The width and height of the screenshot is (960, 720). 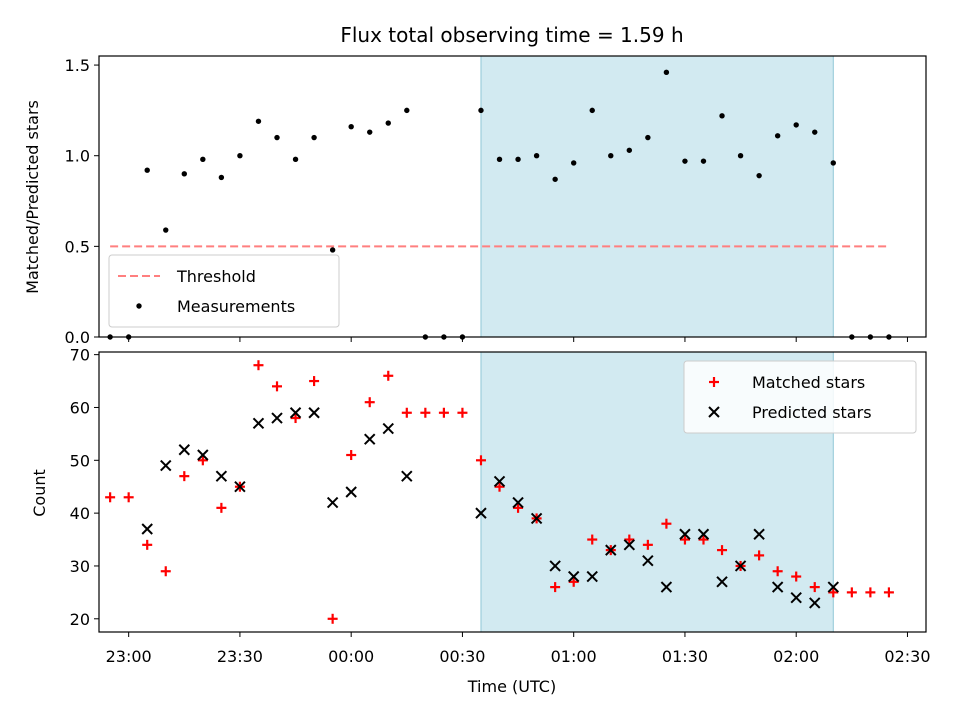 I want to click on bottom-y-tick-label: 60, so click(x=80, y=407).